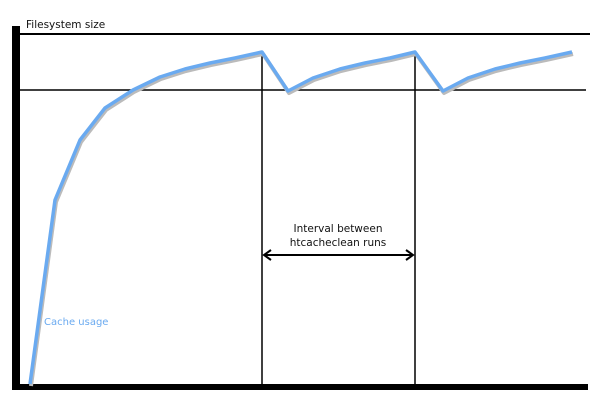 This screenshot has width=600, height=406. I want to click on cache-usage-label: Cache usage, so click(76, 322).